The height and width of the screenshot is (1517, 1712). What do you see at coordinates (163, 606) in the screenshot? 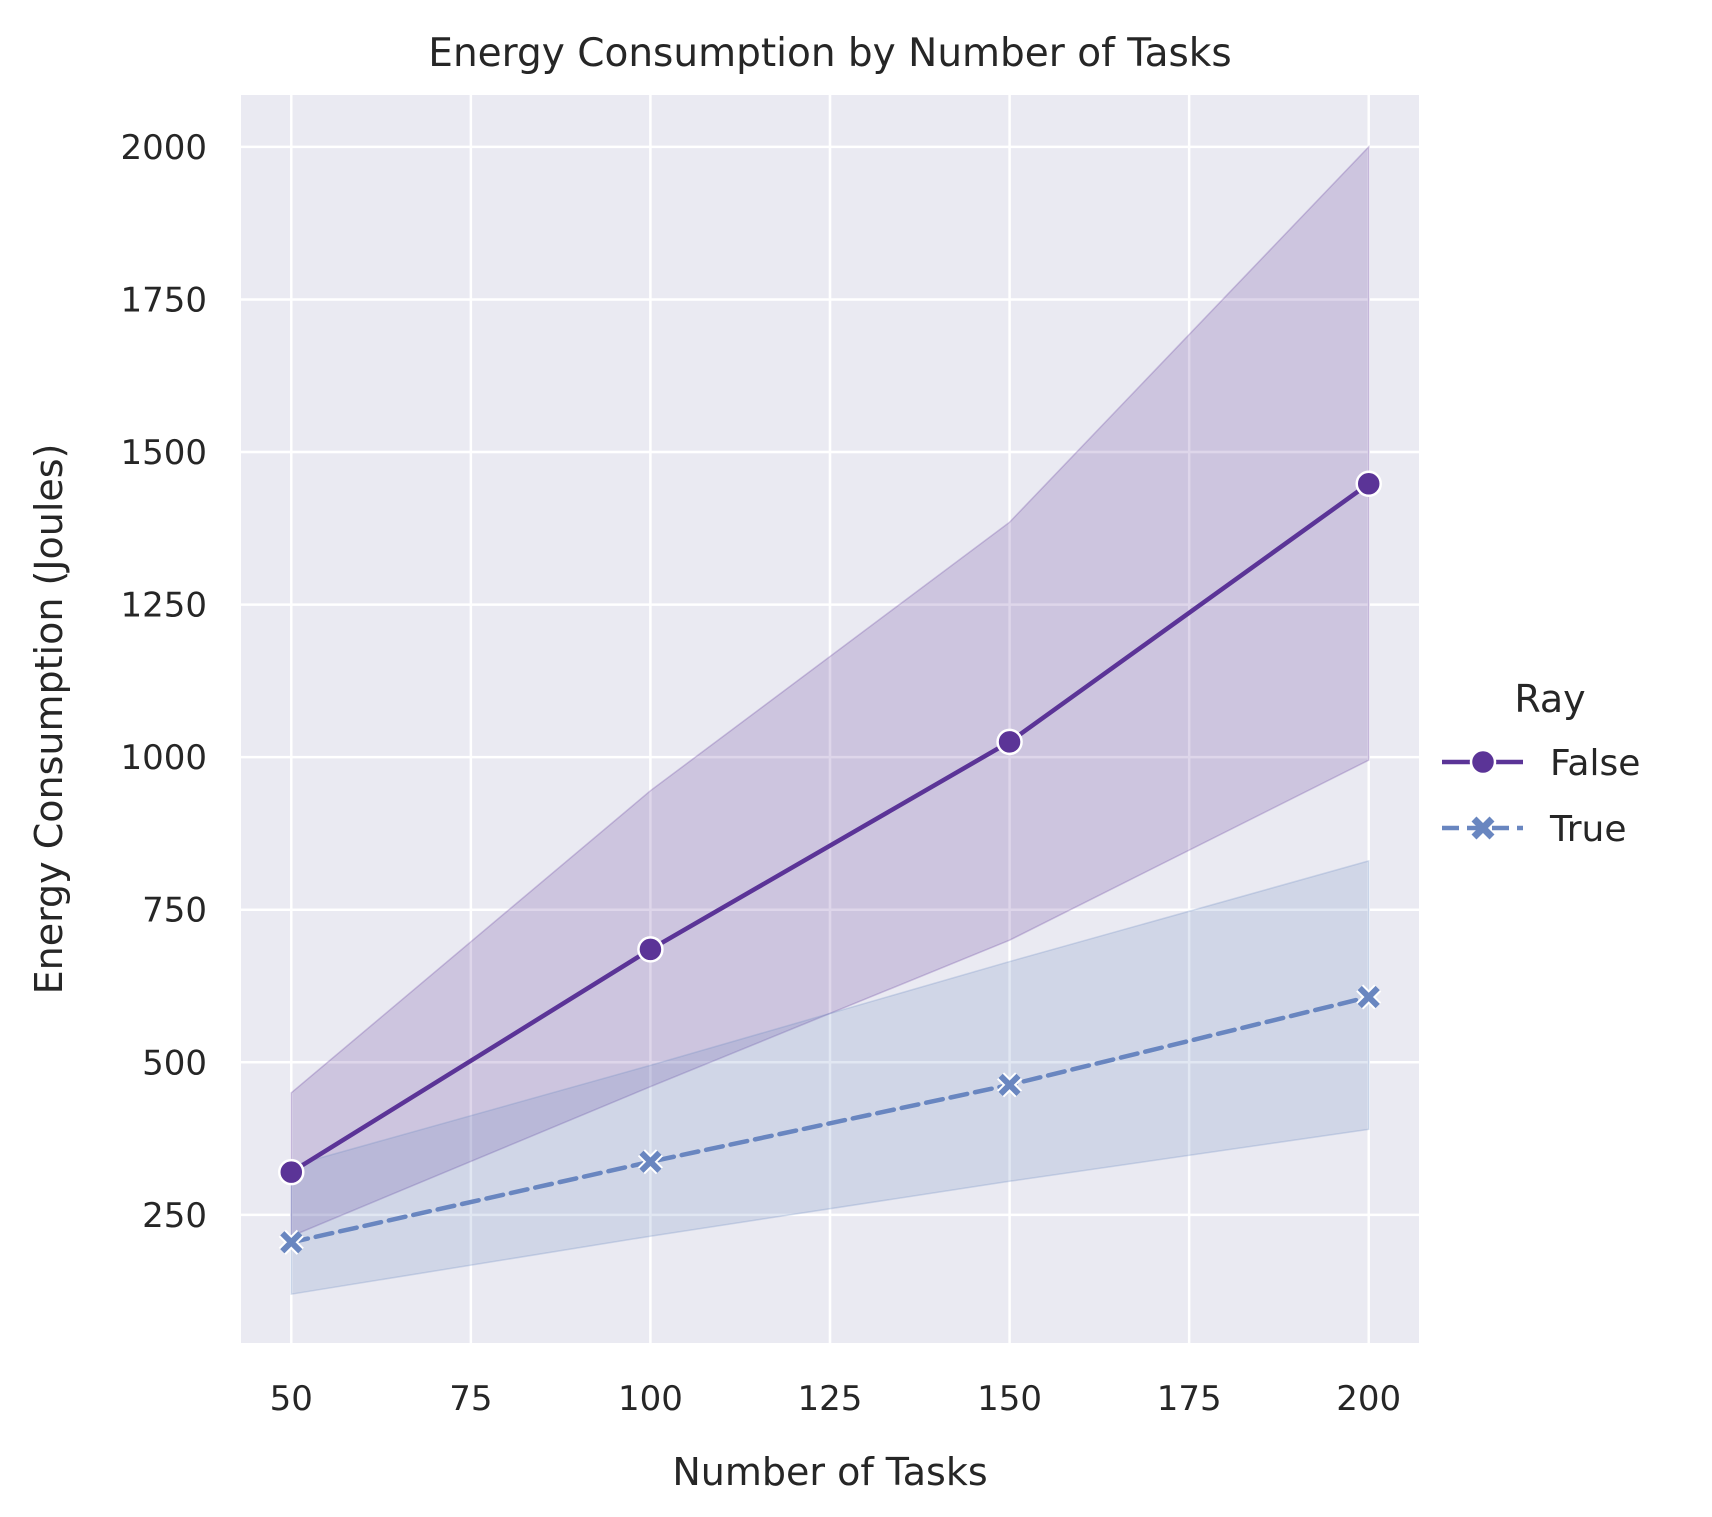
I see `y-tick-label: 1250` at bounding box center [163, 606].